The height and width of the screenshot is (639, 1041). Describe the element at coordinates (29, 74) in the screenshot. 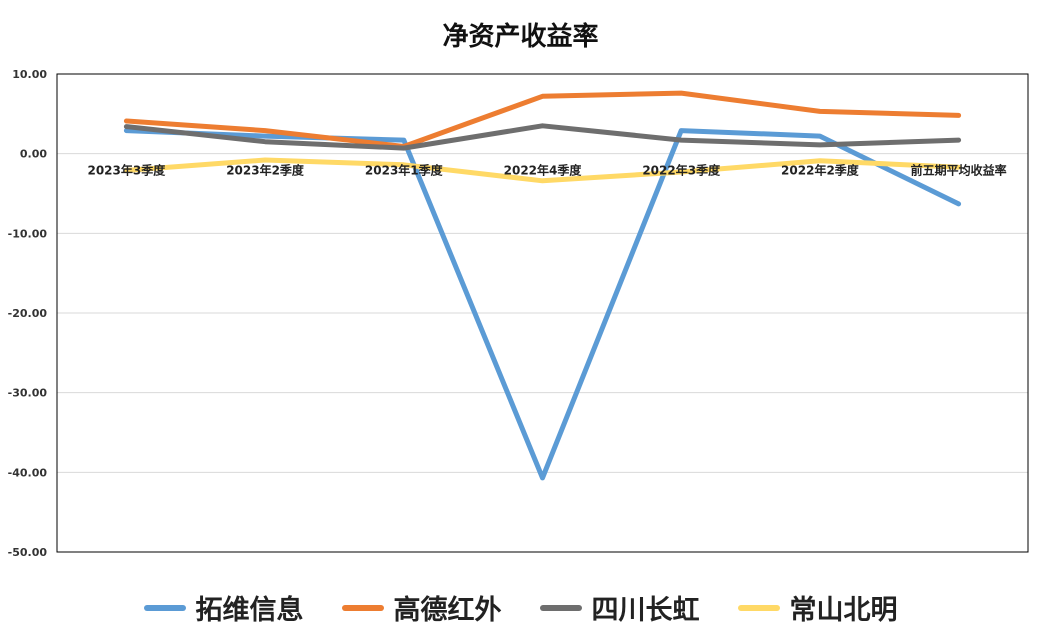

I see `y-tick-label: 10.00` at that location.